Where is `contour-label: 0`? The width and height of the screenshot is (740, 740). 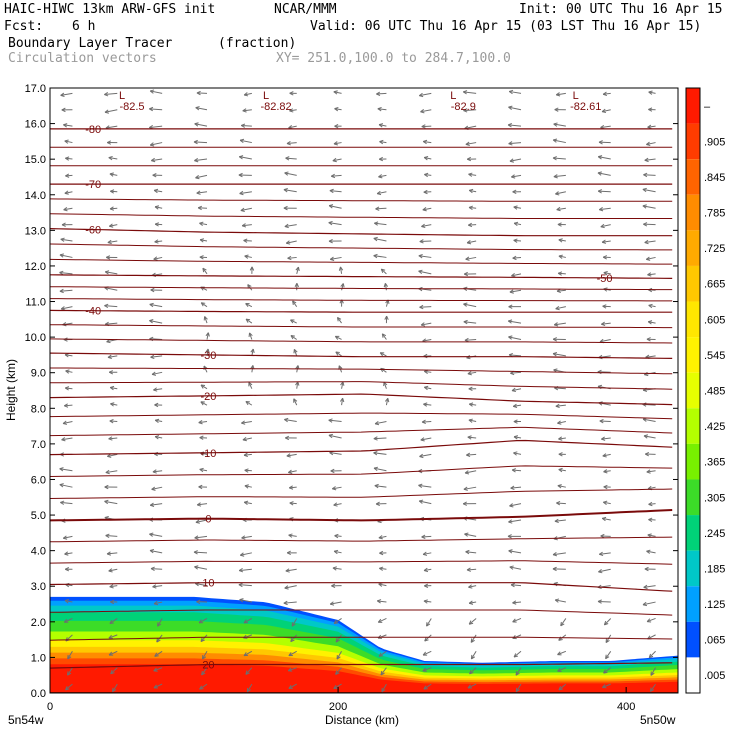 contour-label: 0 is located at coordinates (208, 520).